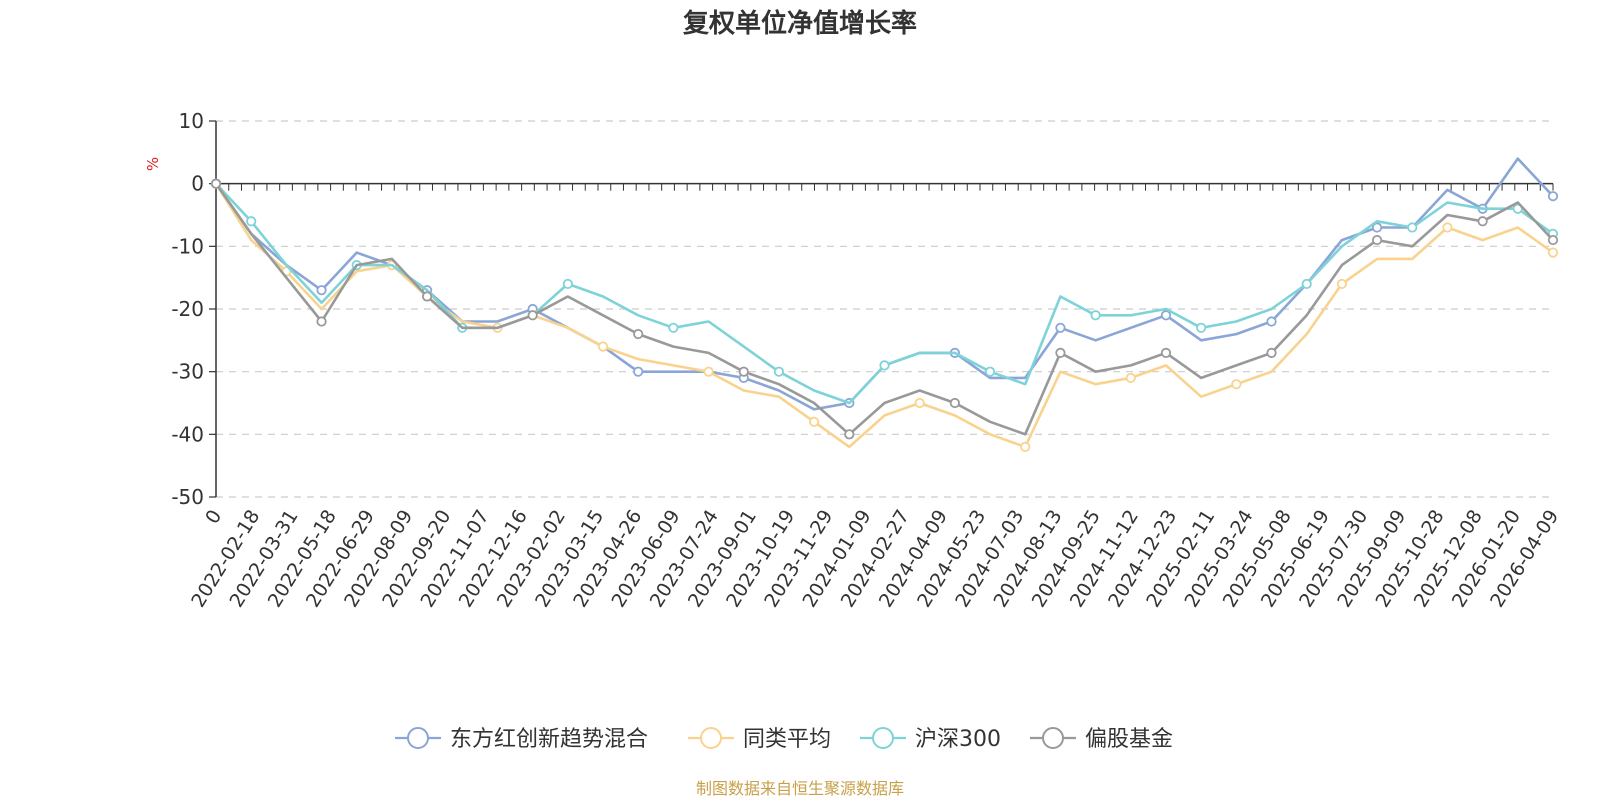 The image size is (1600, 800). I want to click on y-tick-label: -20, so click(187, 309).